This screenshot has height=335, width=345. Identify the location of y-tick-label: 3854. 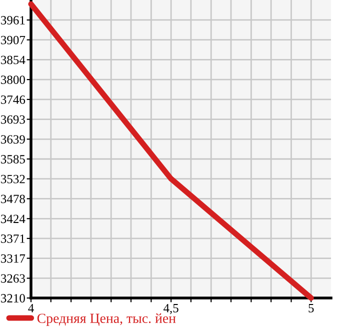
(13, 60).